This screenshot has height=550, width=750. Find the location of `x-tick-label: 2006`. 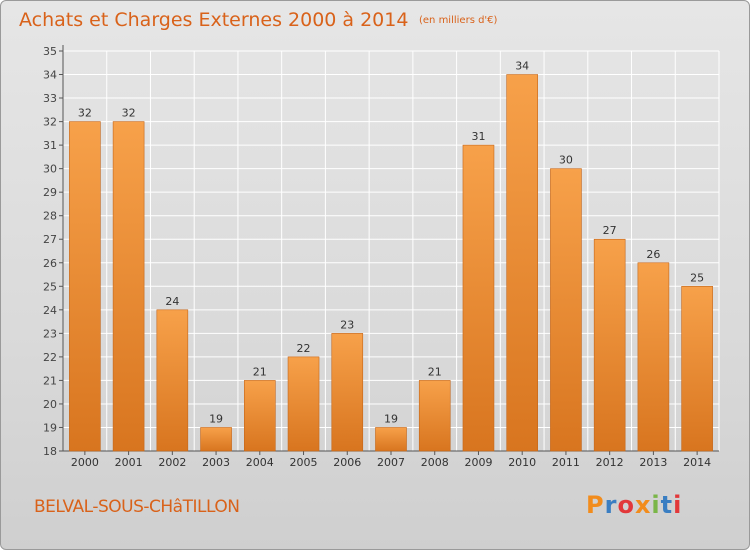

x-tick-label: 2006 is located at coordinates (347, 462).